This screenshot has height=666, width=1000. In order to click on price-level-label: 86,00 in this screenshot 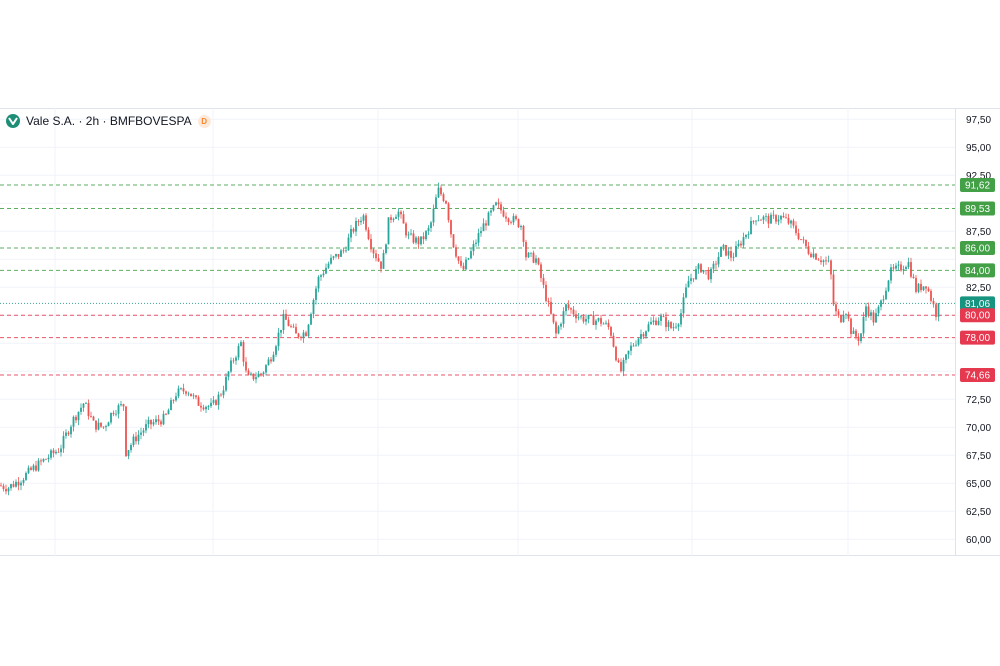, I will do `click(977, 249)`.